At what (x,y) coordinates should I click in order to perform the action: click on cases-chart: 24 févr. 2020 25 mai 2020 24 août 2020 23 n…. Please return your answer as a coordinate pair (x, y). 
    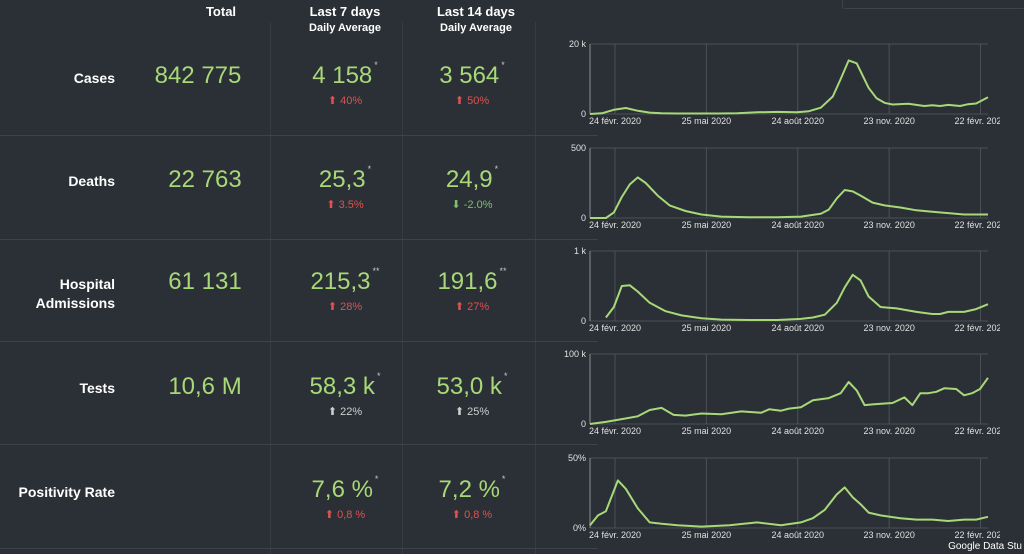
    Looking at the image, I should click on (770, 84).